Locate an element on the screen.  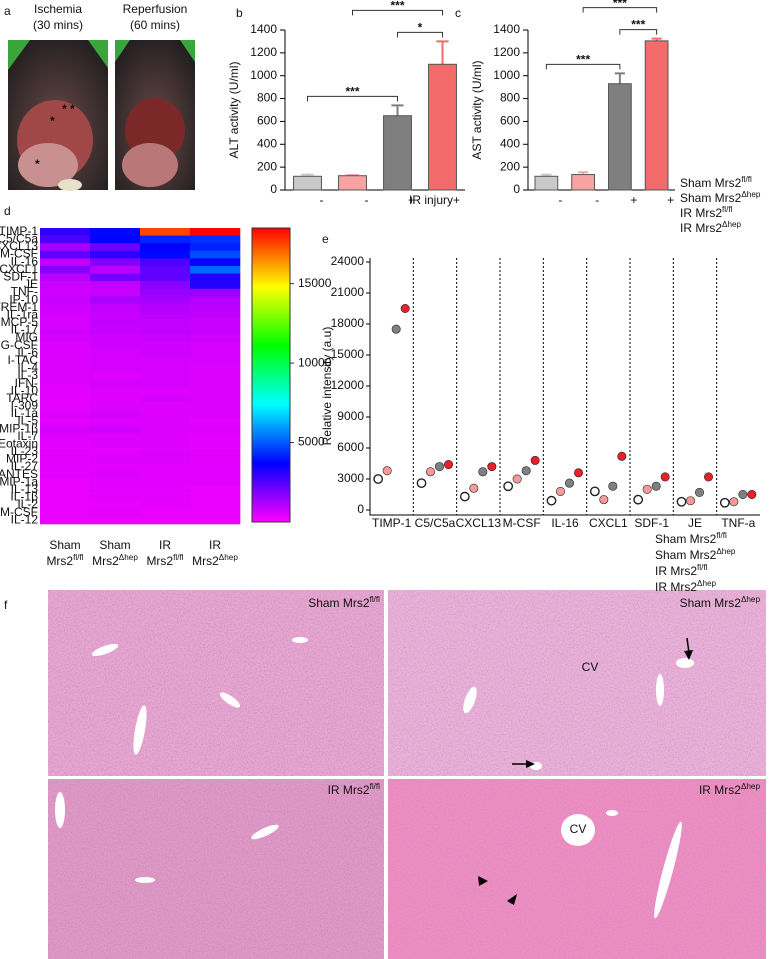
significance-label: *** is located at coordinates (397, 6).